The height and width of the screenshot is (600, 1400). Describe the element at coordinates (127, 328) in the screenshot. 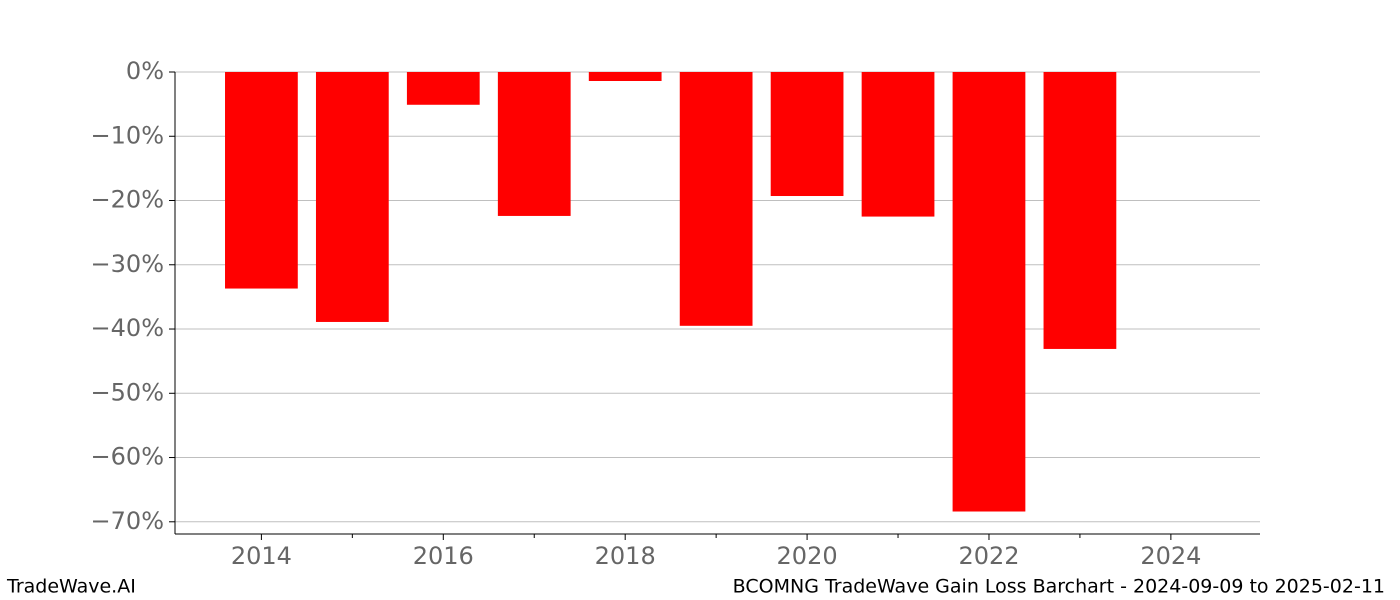

I see `y-tick-label: −40%` at that location.